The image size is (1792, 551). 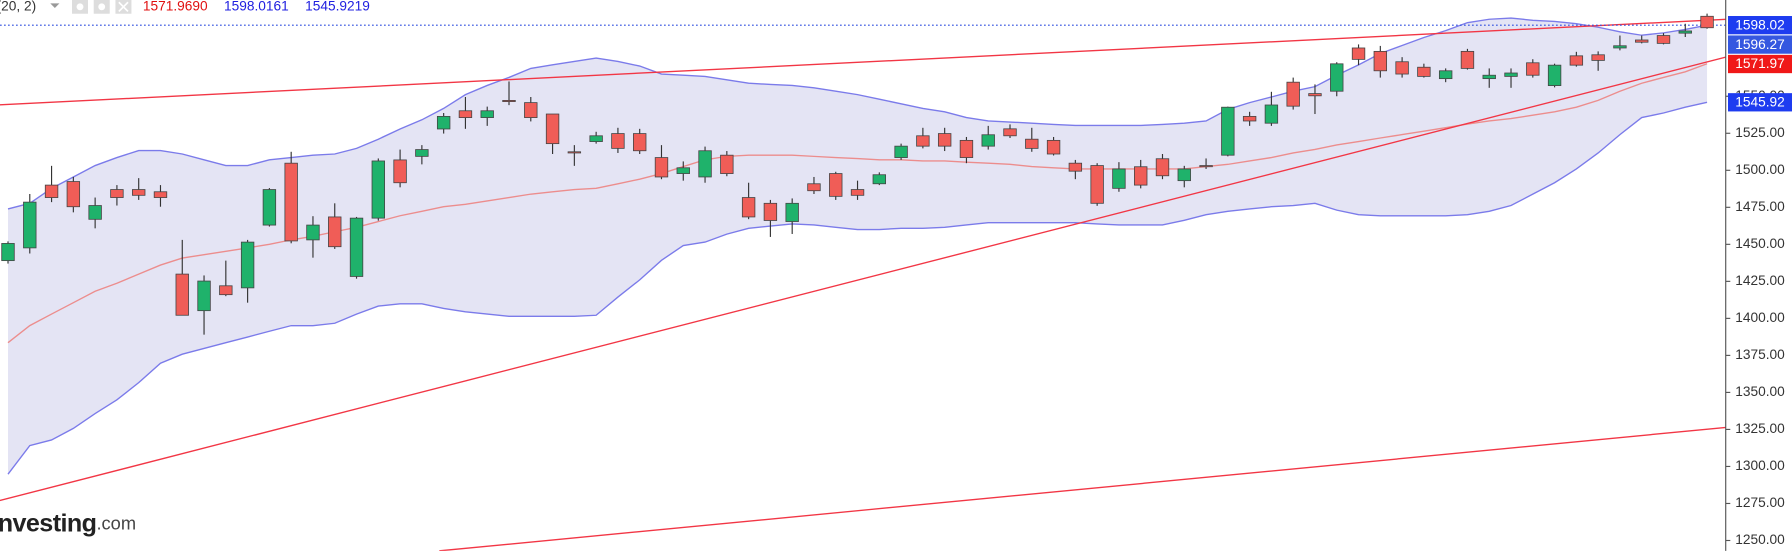 What do you see at coordinates (48, 523) in the screenshot?
I see `watermark-name: nvesting` at bounding box center [48, 523].